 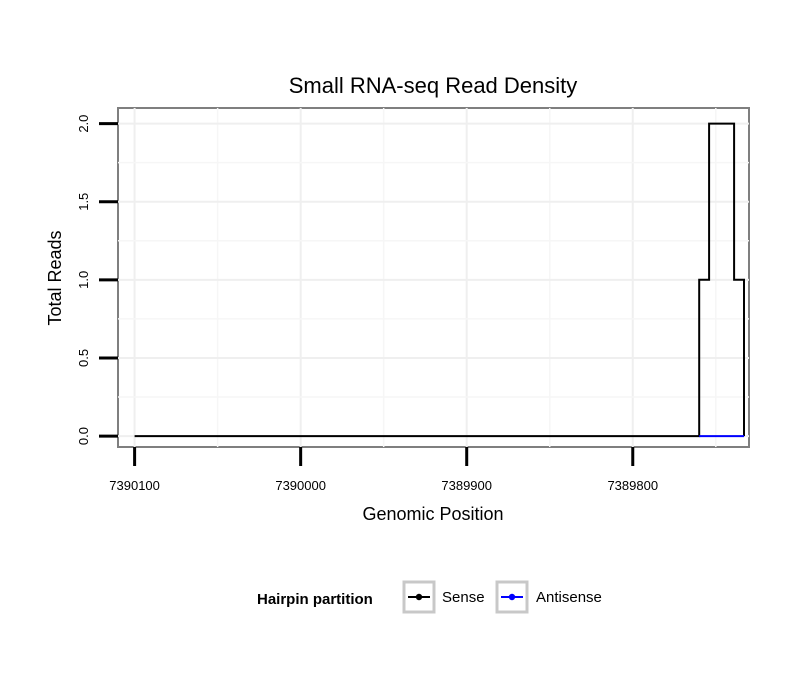 I want to click on legend: Hairpin partition Sense Antisense, so click(x=429, y=597).